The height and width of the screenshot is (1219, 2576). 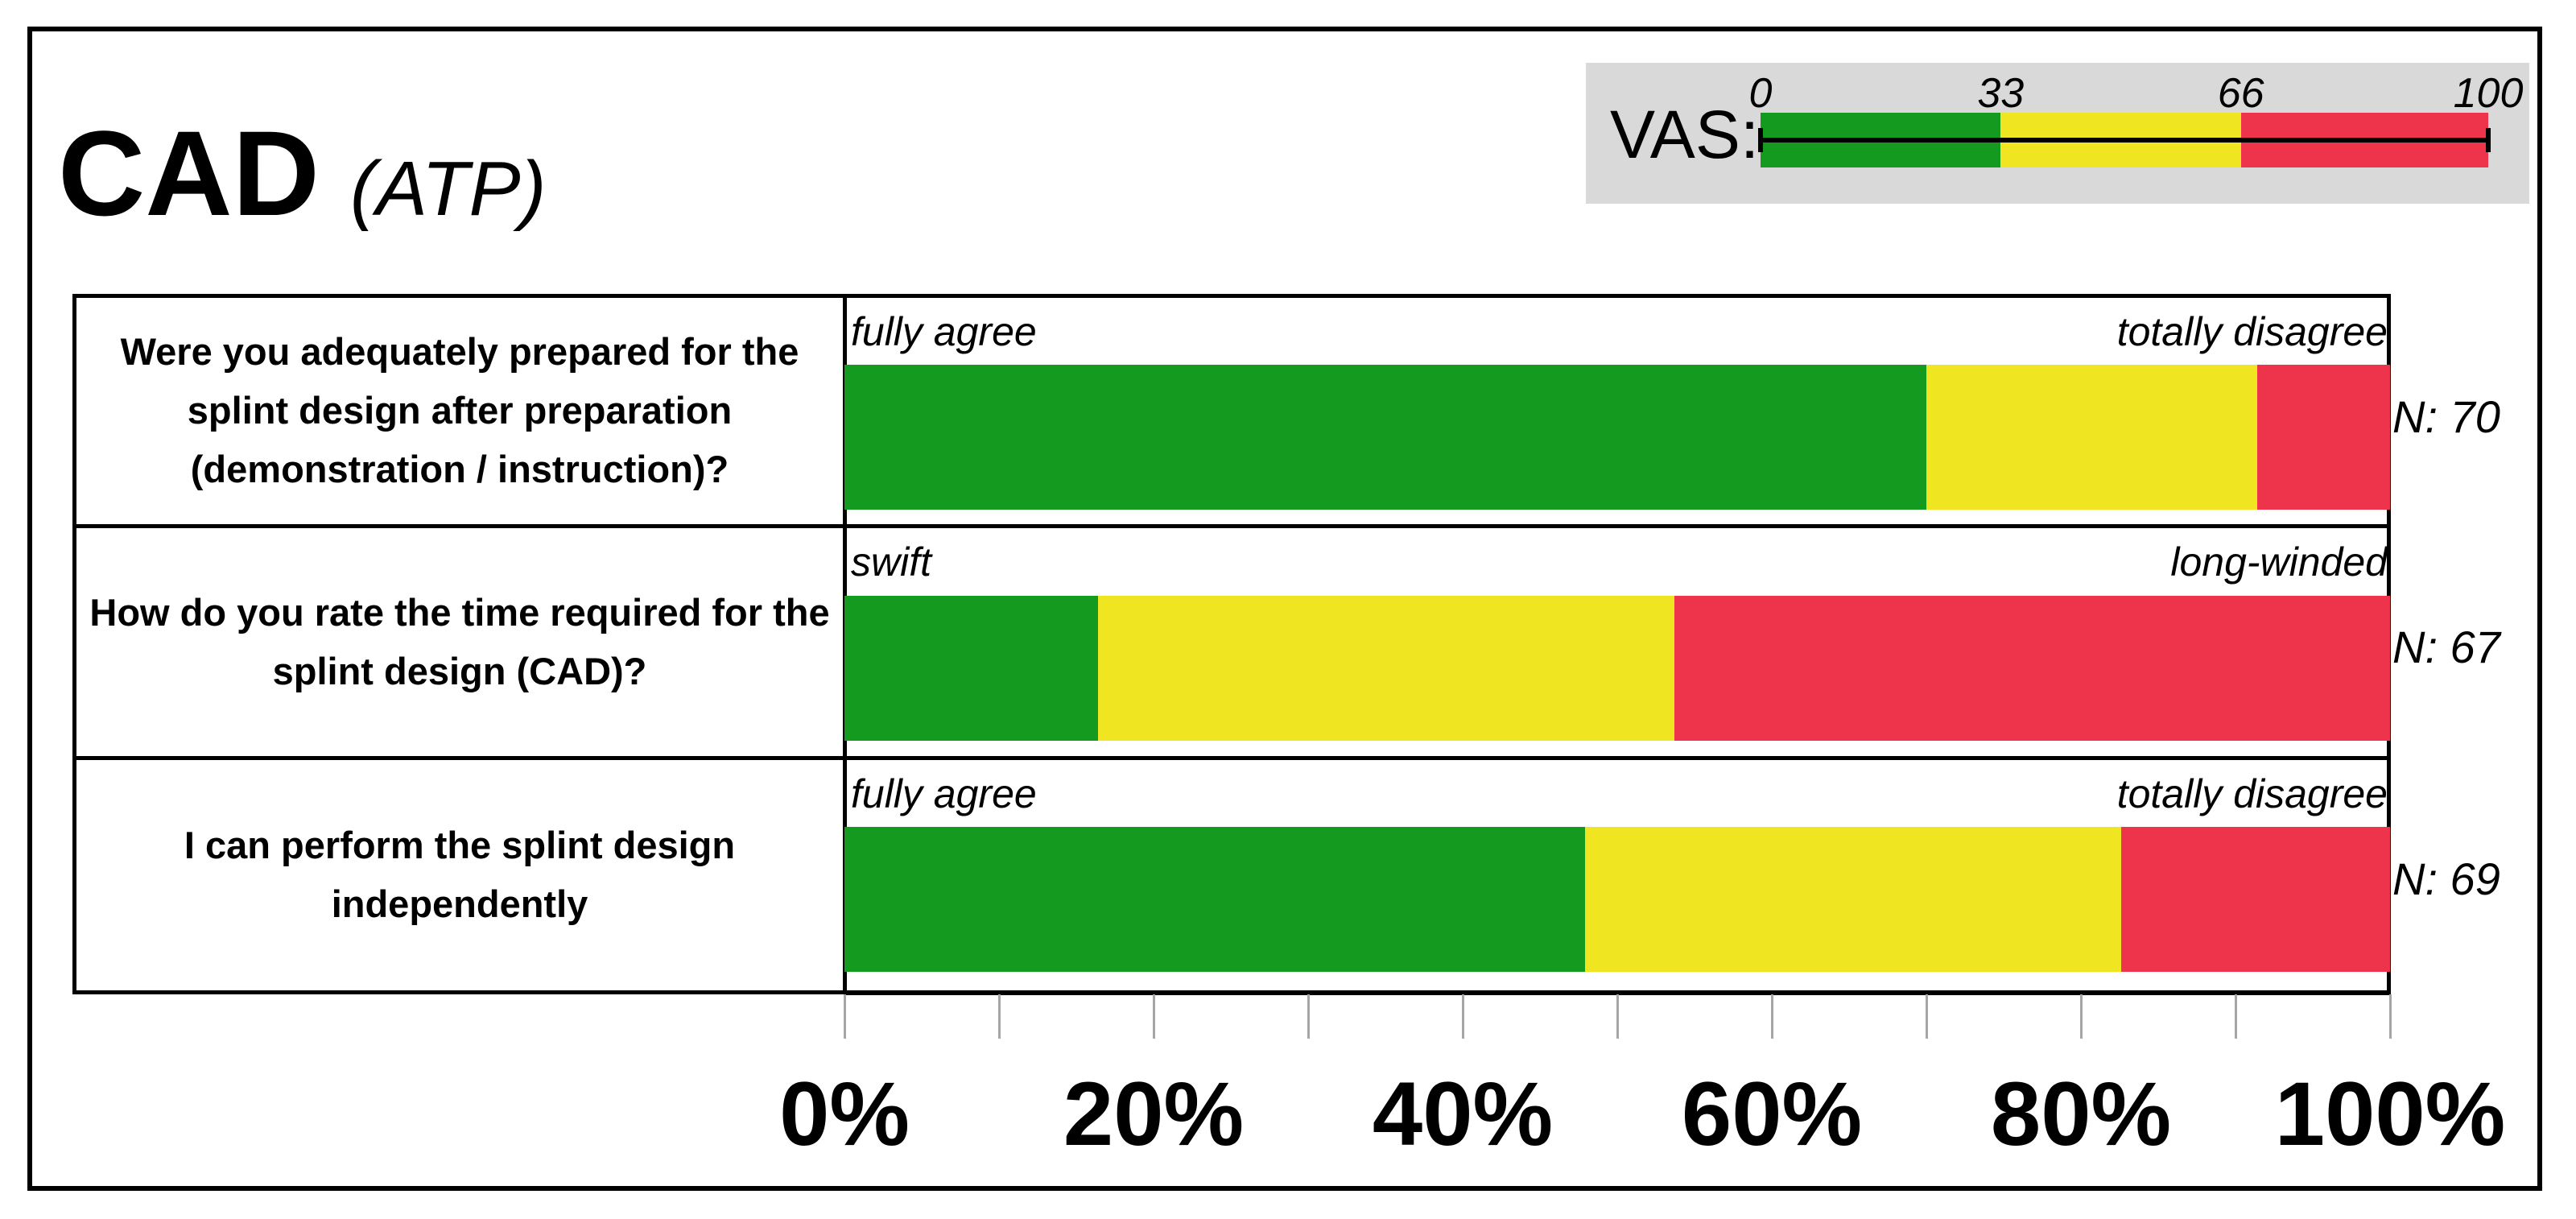 What do you see at coordinates (1386, 668) in the screenshot?
I see `bar-q2-seg2` at bounding box center [1386, 668].